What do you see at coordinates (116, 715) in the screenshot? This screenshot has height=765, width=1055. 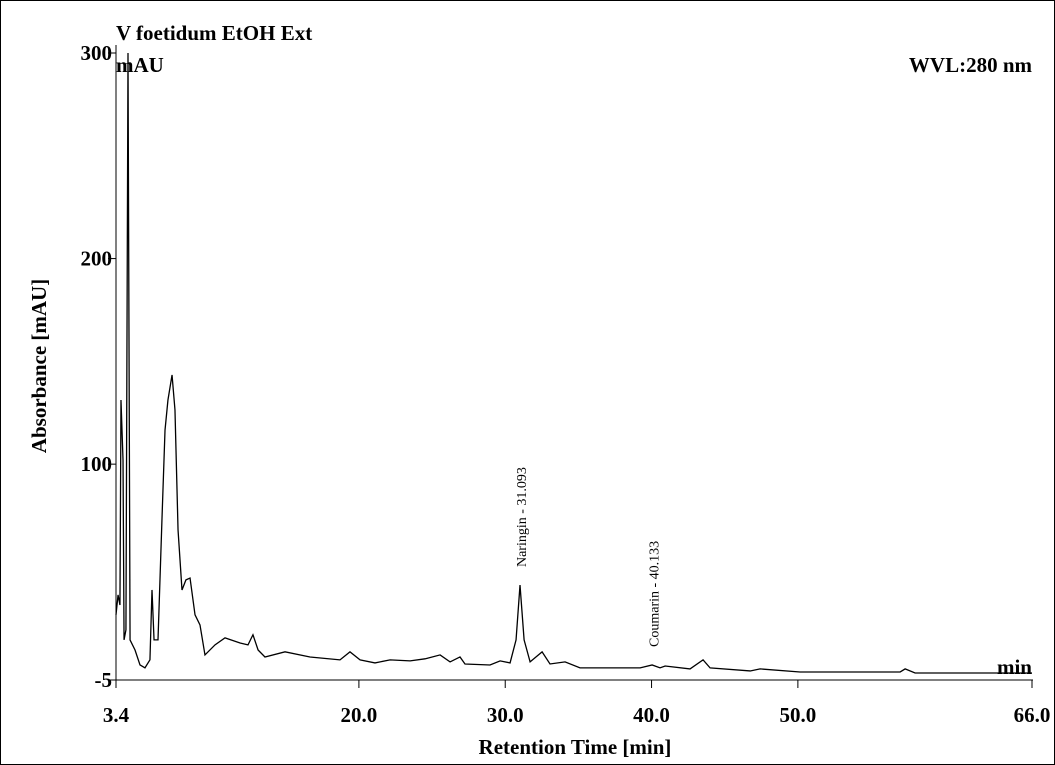 I see `x-tick-label: 3.4` at bounding box center [116, 715].